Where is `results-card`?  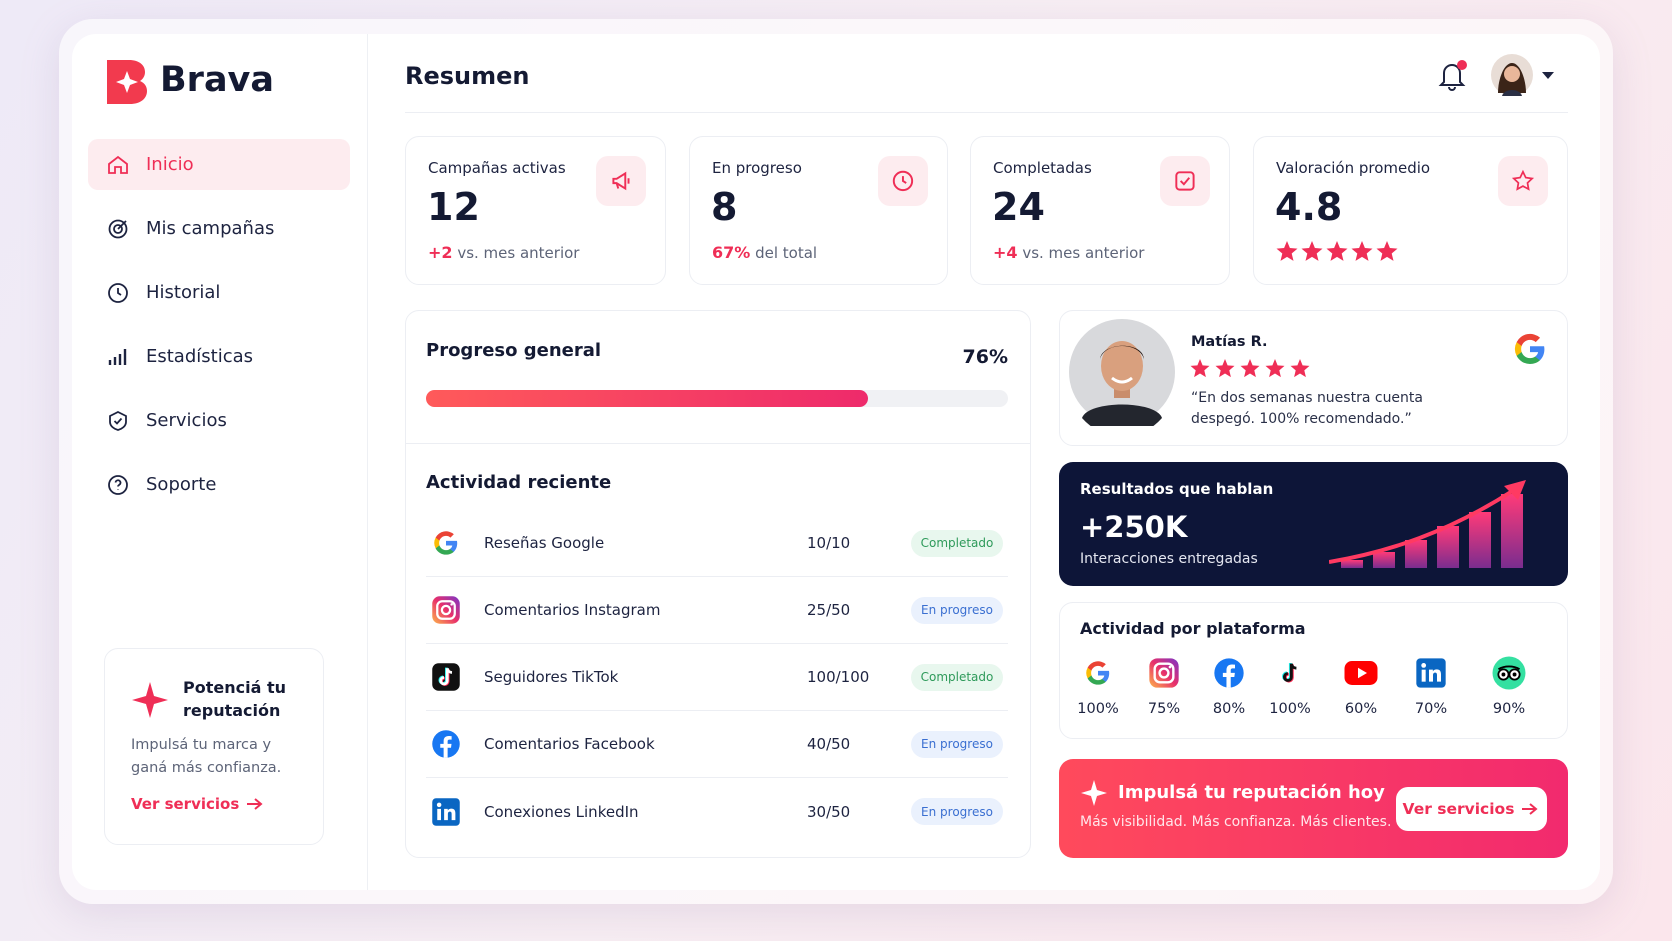 results-card is located at coordinates (1313, 524).